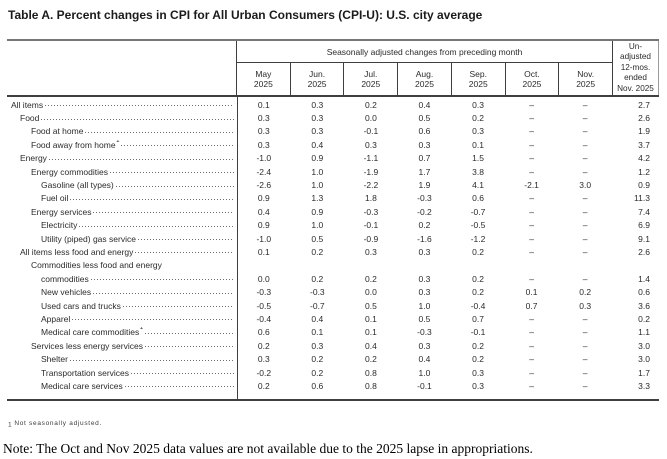 This screenshot has height=459, width=667. What do you see at coordinates (370, 372) in the screenshot?
I see `data-cell: 0.8` at bounding box center [370, 372].